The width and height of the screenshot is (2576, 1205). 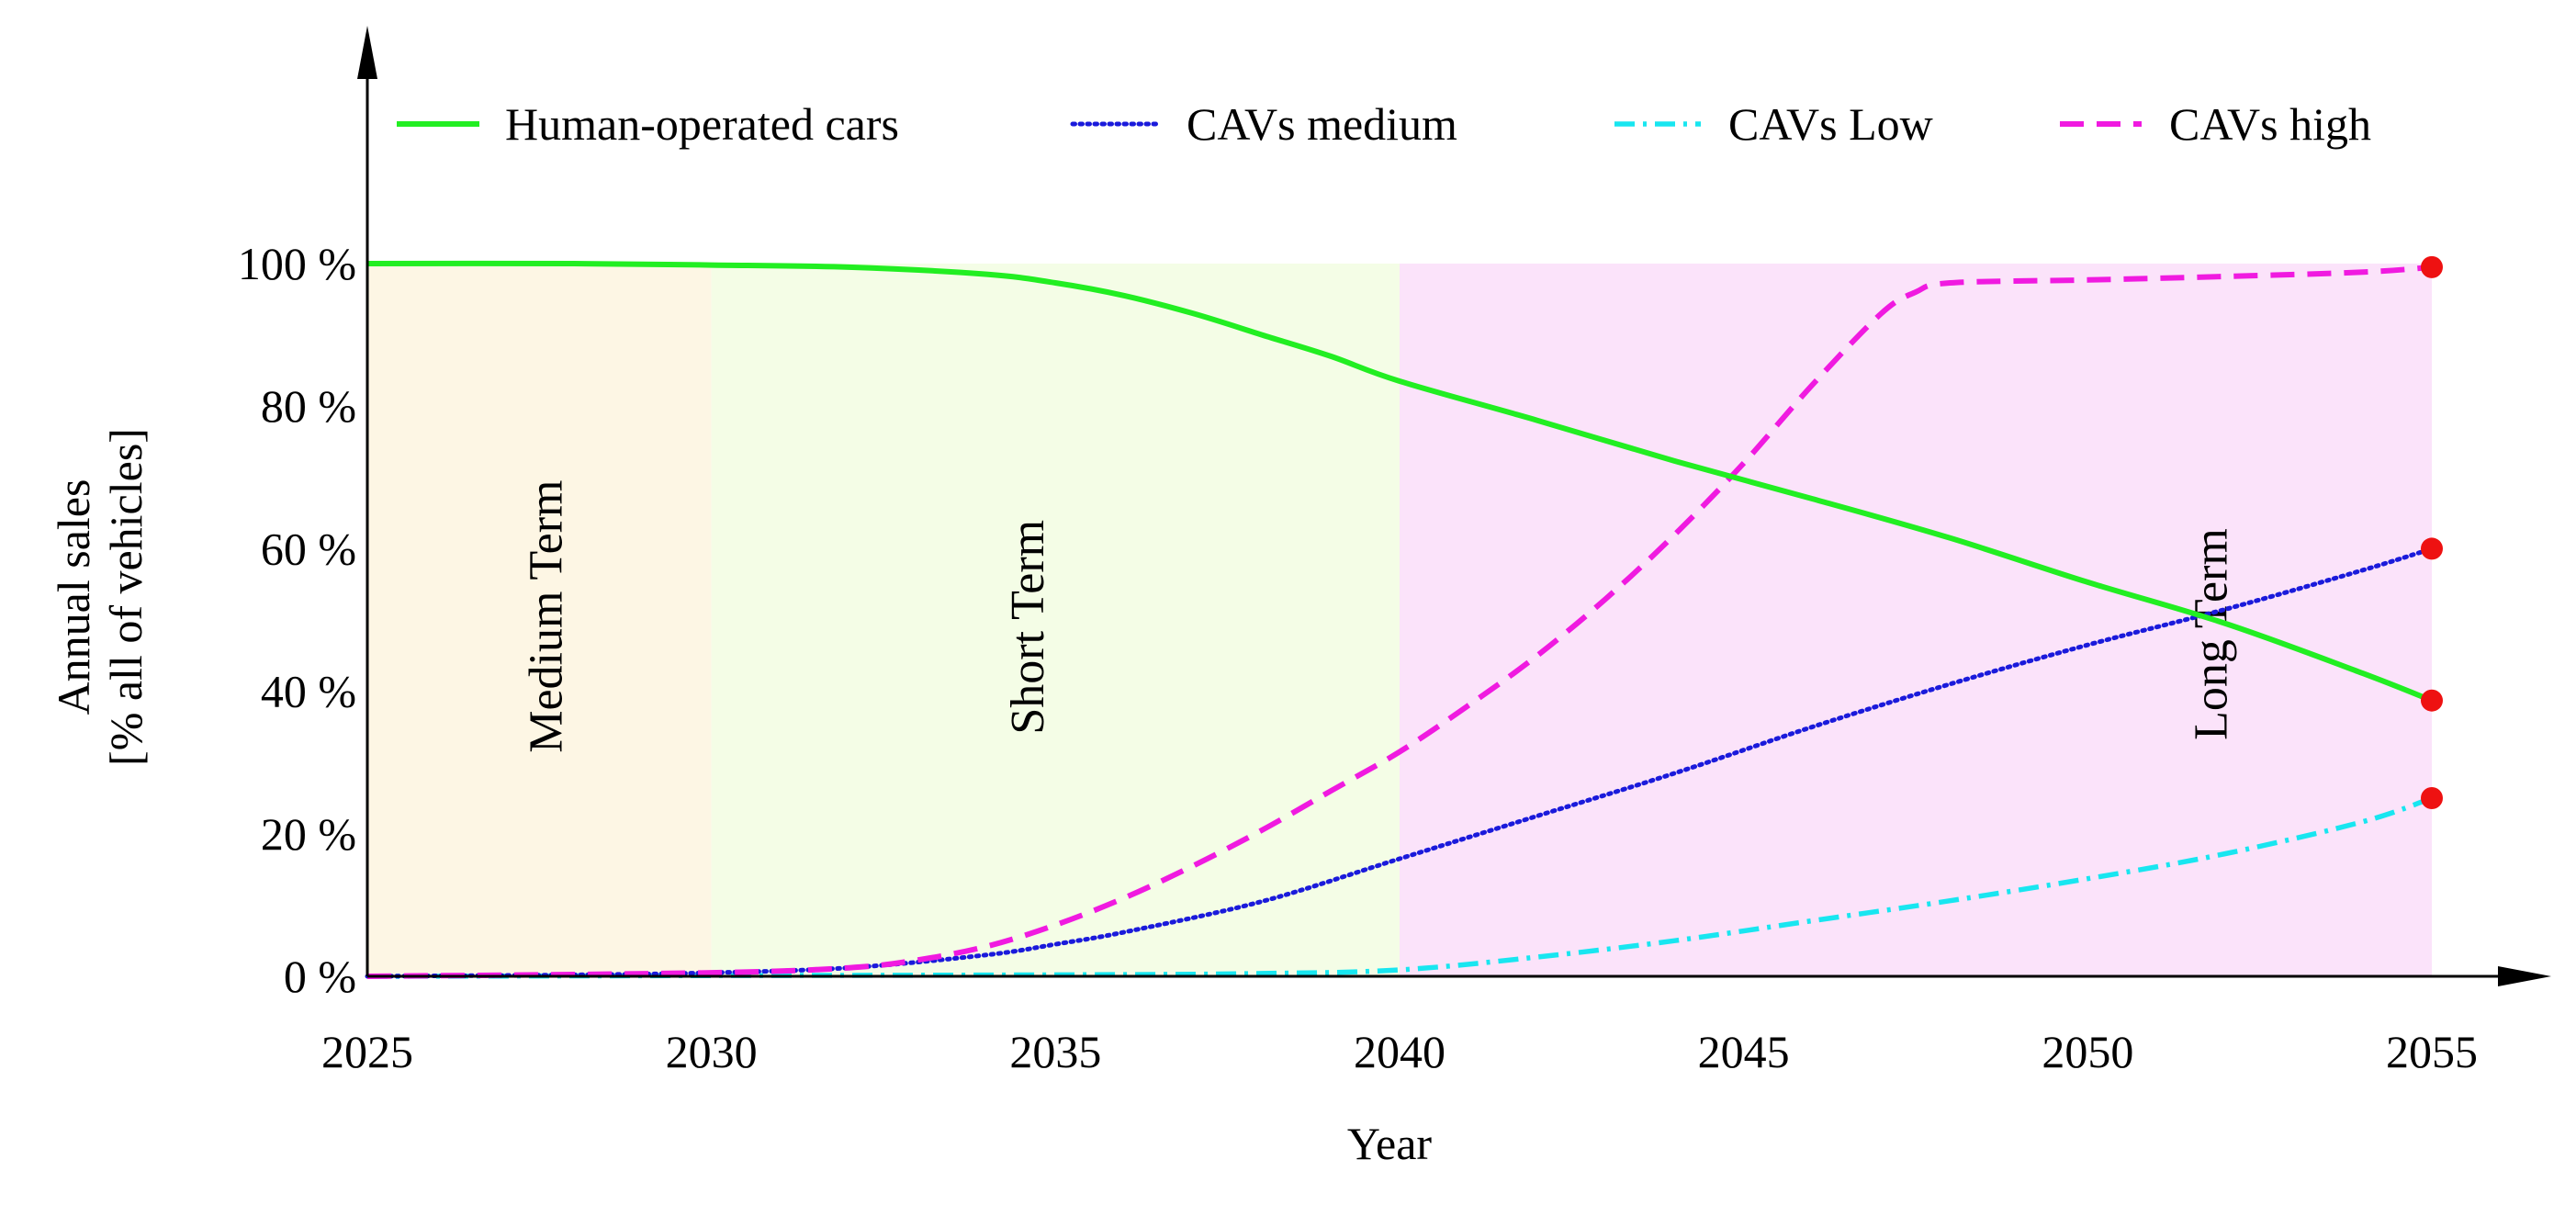 What do you see at coordinates (1830, 124) in the screenshot?
I see `legend-label-low: CAVs Low` at bounding box center [1830, 124].